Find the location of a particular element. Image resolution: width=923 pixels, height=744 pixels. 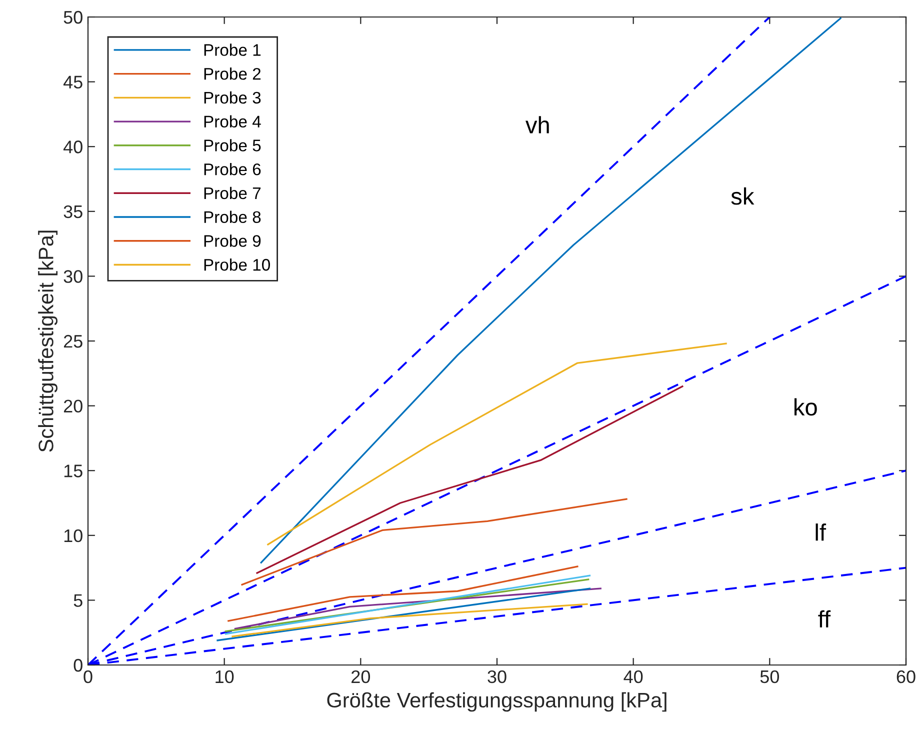

legend-label: Probe 4 is located at coordinates (232, 121).